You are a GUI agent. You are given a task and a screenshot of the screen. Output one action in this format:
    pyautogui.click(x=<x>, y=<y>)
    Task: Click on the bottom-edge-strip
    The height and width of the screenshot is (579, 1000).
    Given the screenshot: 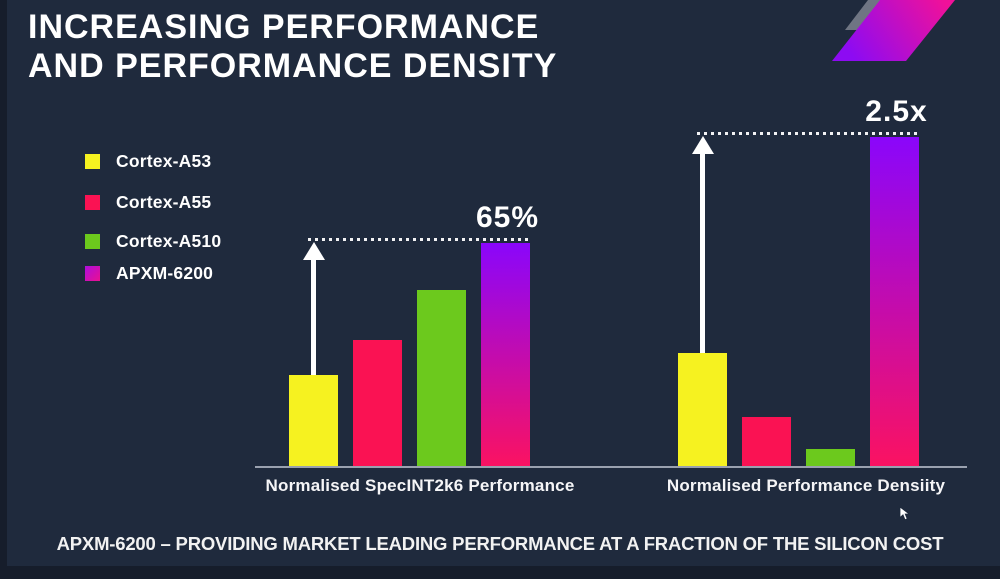 What is the action you would take?
    pyautogui.click(x=500, y=572)
    